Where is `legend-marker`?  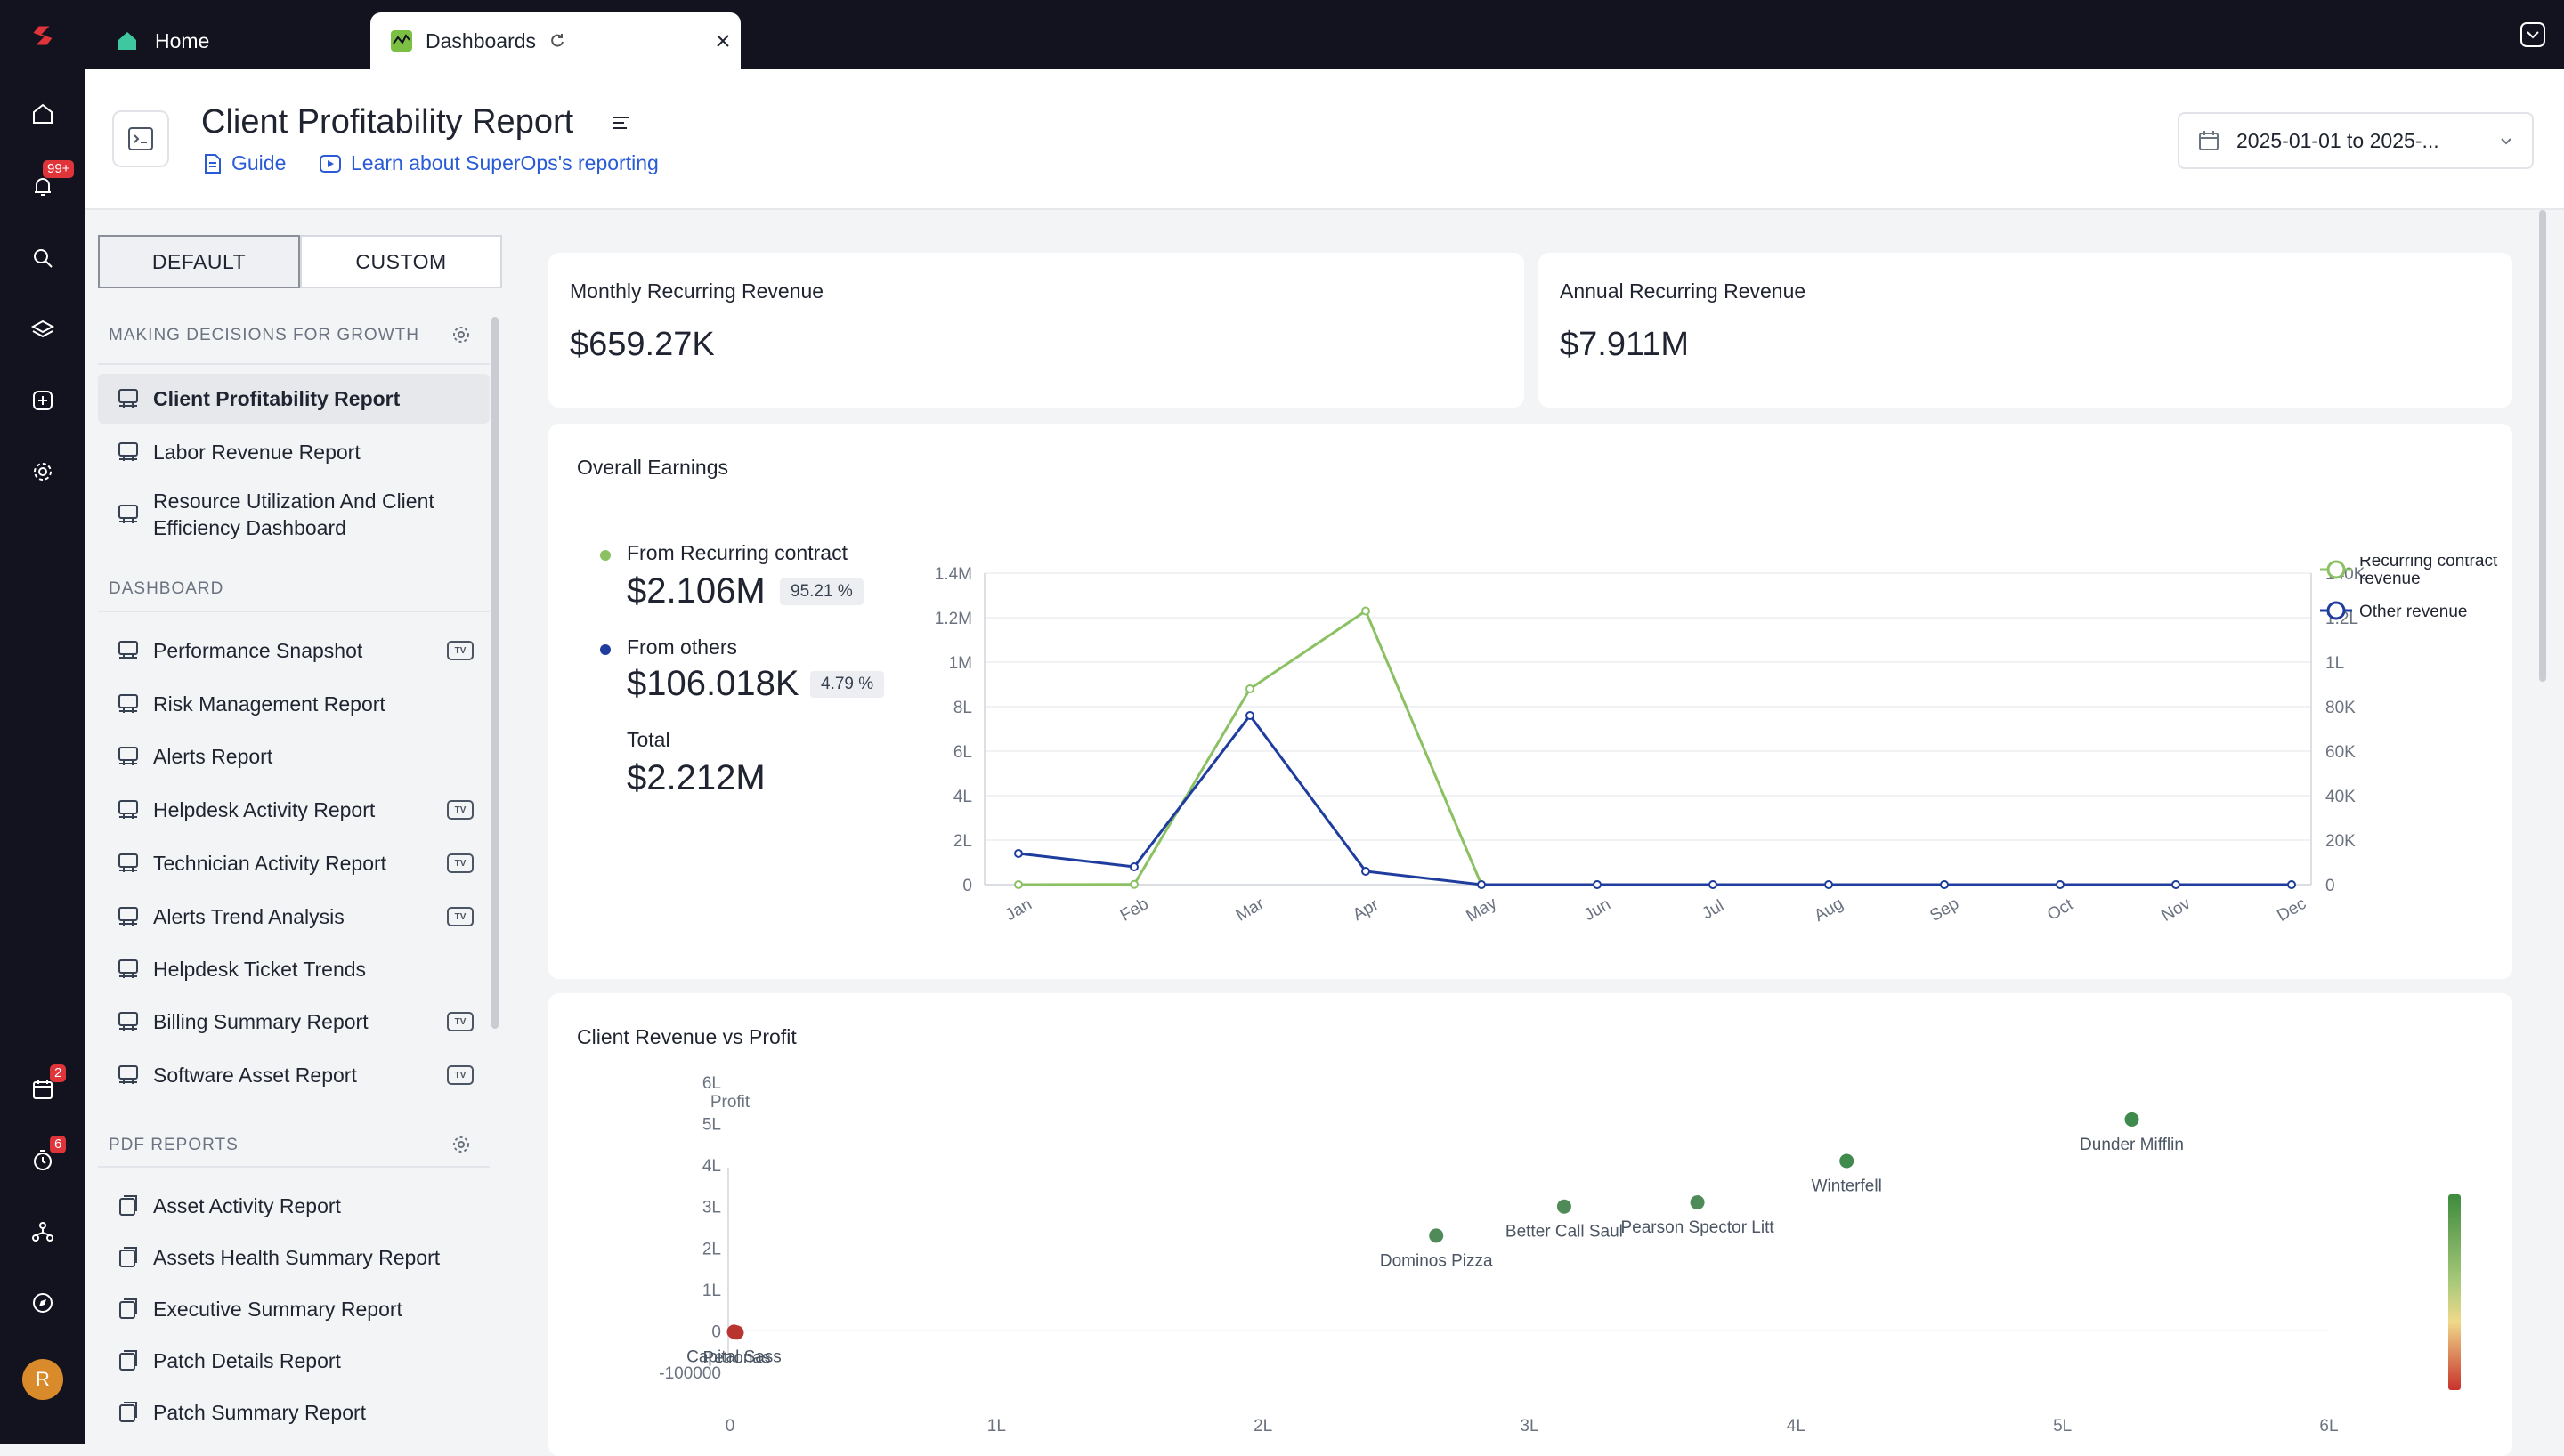
legend-marker is located at coordinates (2336, 569).